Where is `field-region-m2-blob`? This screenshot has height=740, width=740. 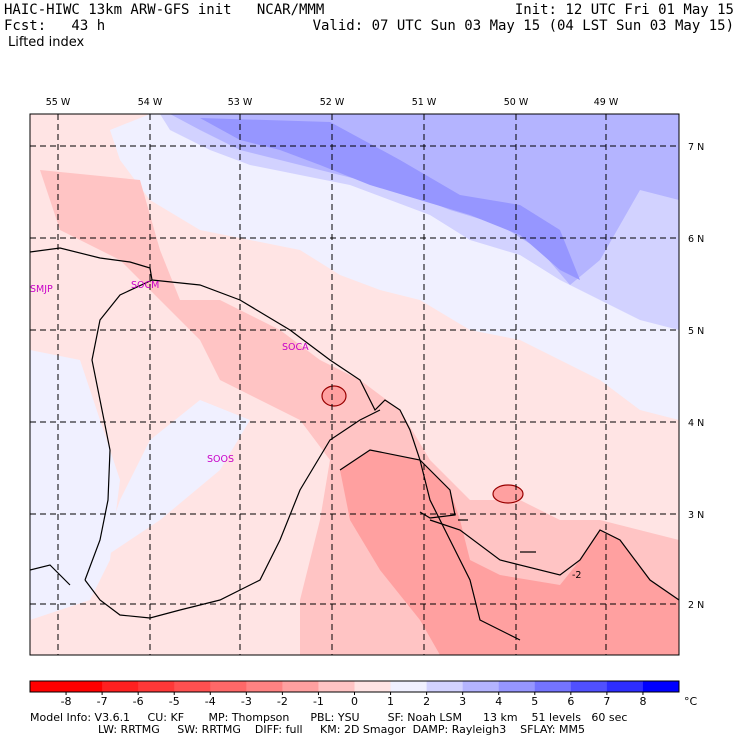 field-region-m2-blob is located at coordinates (334, 396).